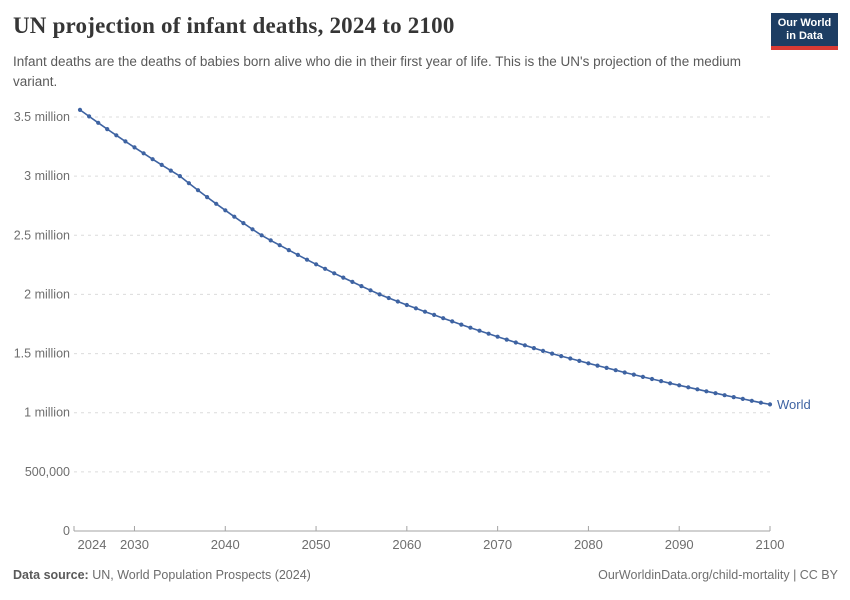 This screenshot has width=850, height=600. I want to click on y-axis-tick-label: 1 million, so click(47, 413).